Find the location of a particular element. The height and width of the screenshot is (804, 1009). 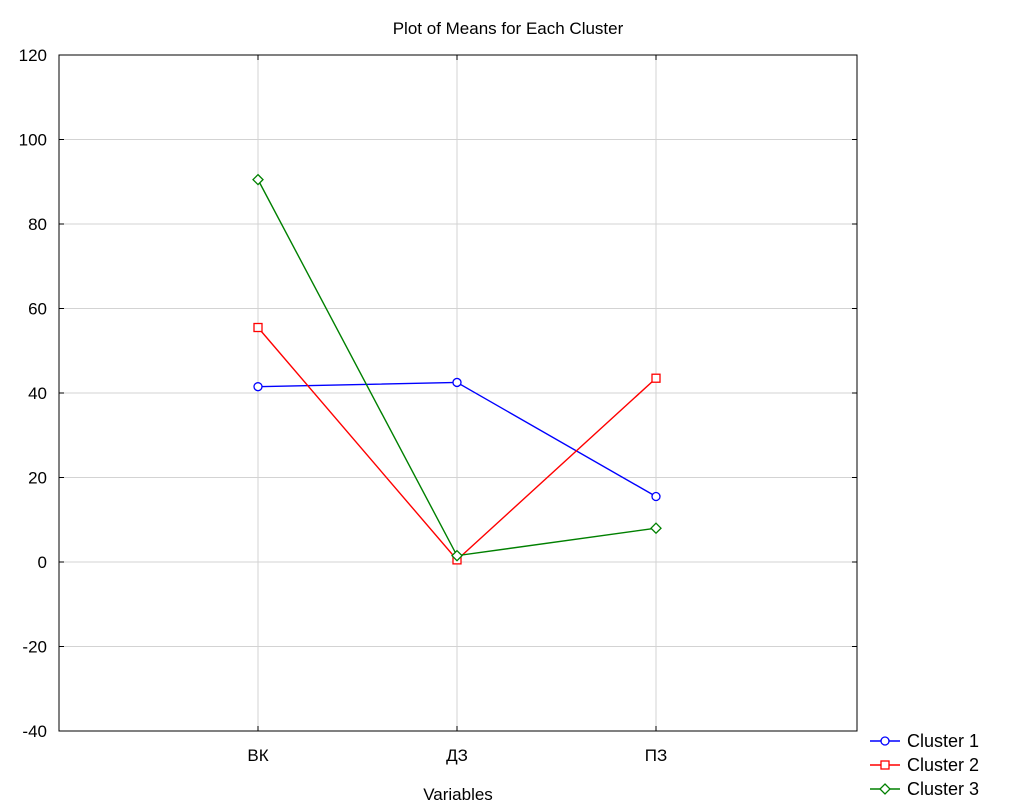

legend-label: Cluster 3 is located at coordinates (943, 789).